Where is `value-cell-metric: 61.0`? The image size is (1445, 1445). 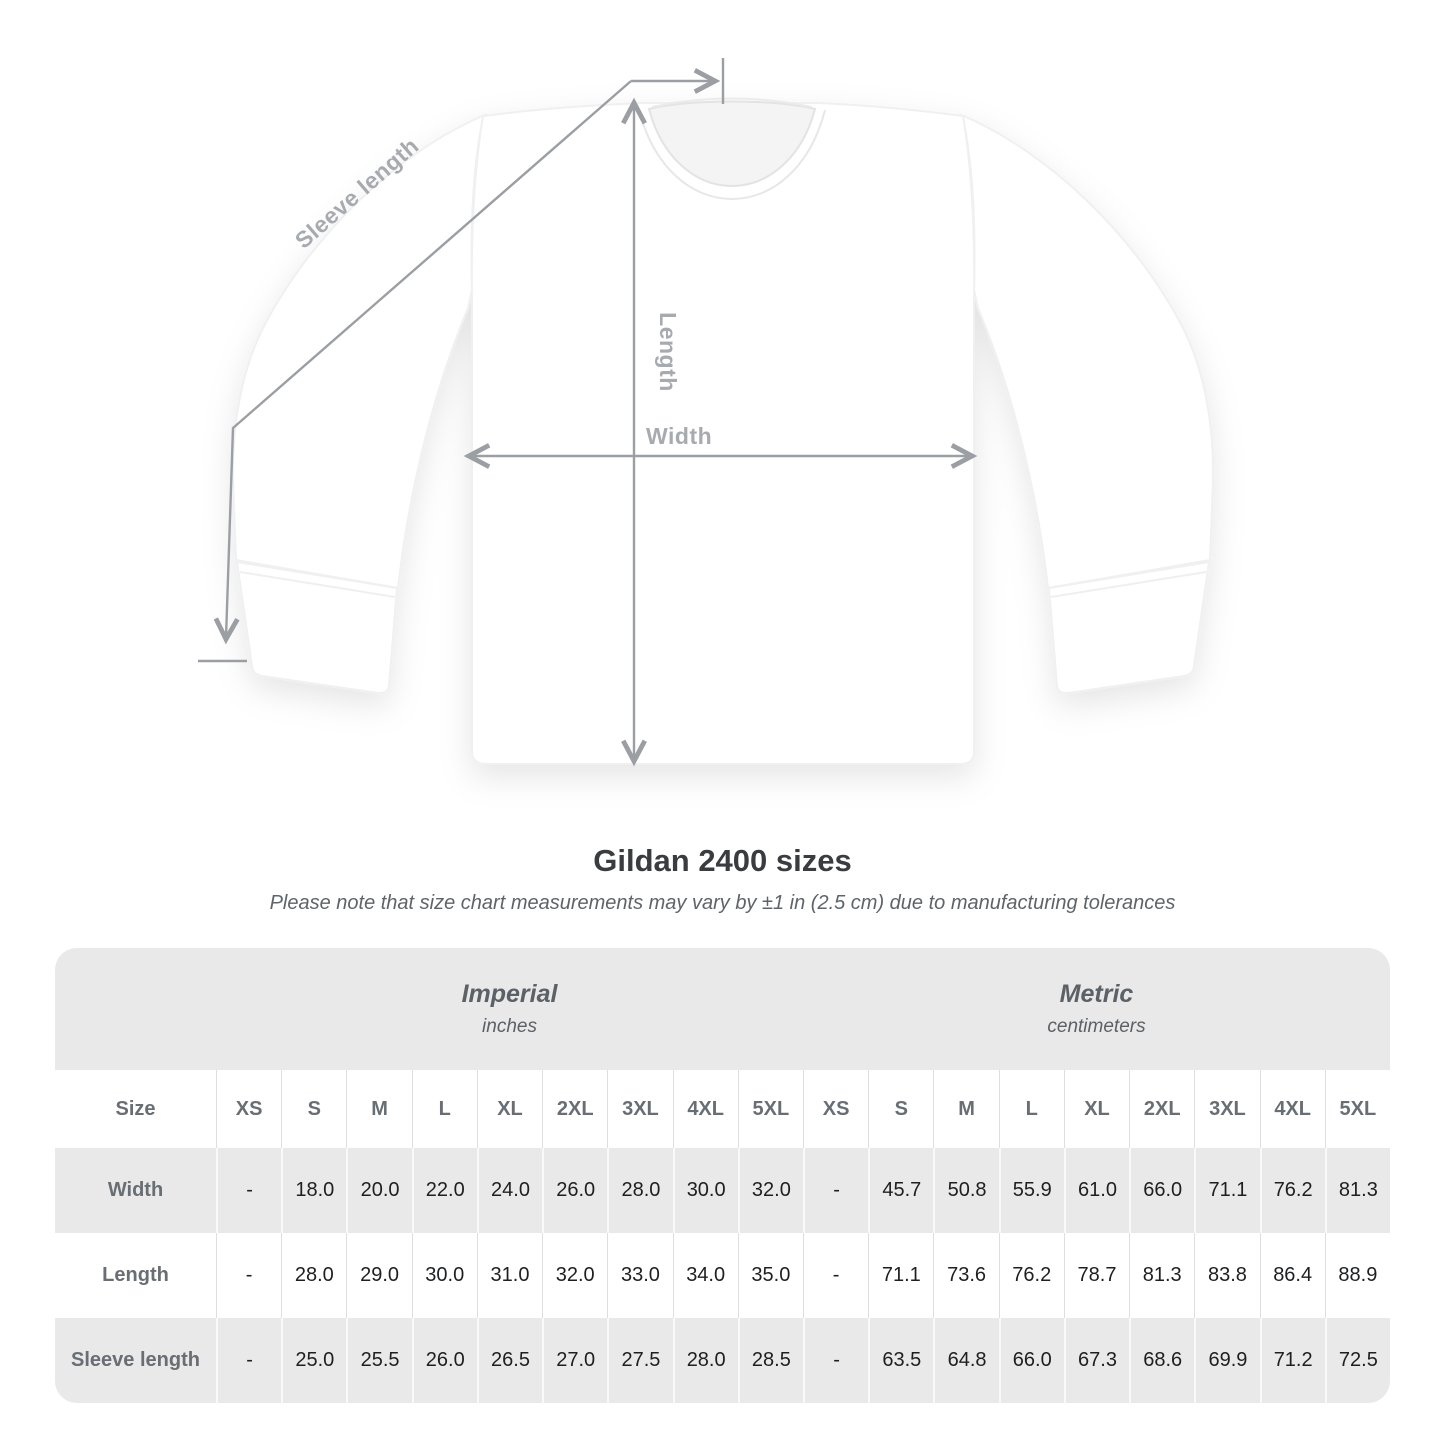
value-cell-metric: 61.0 is located at coordinates (1096, 1190).